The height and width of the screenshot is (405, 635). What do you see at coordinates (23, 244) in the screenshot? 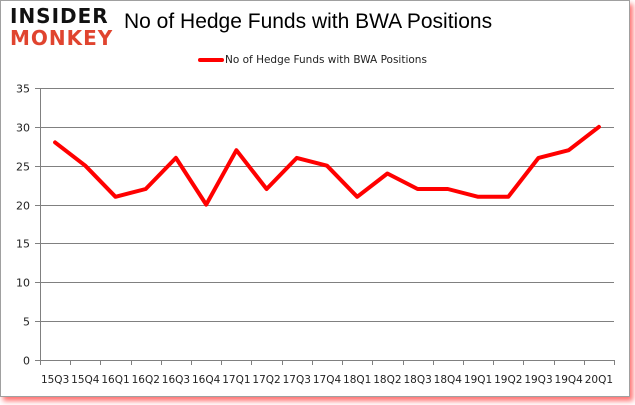
I see `y-tick-label: 15` at bounding box center [23, 244].